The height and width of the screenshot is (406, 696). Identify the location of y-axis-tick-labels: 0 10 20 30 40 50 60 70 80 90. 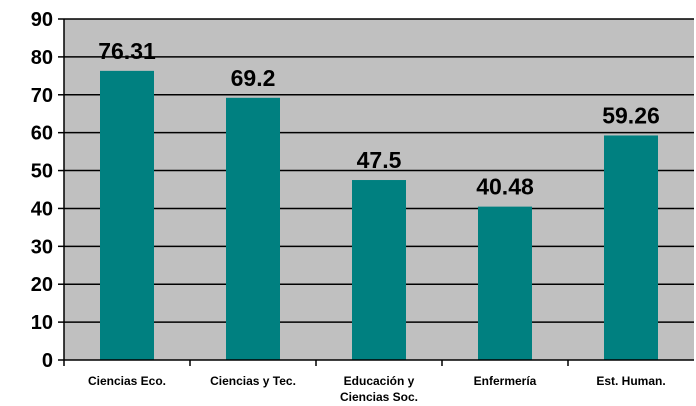
(47, 190).